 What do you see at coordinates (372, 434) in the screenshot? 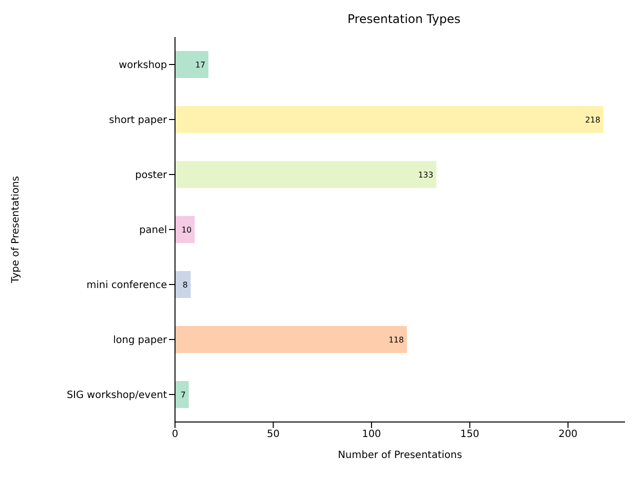
I see `x-tick-label: 100` at bounding box center [372, 434].